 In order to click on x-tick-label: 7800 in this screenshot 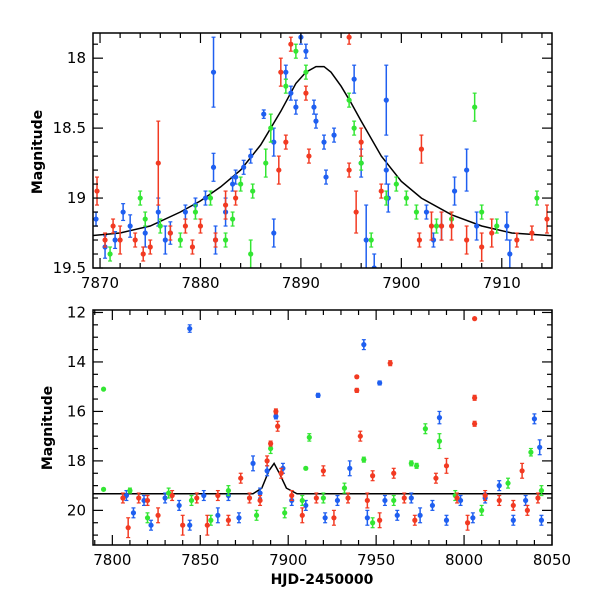, I will do `click(112, 560)`.